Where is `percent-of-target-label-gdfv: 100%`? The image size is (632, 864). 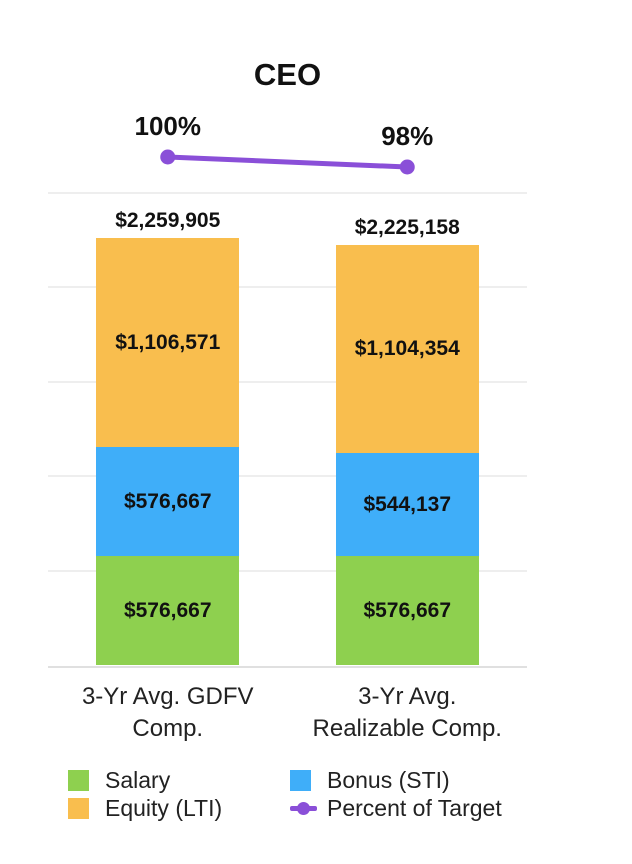 percent-of-target-label-gdfv: 100% is located at coordinates (168, 126).